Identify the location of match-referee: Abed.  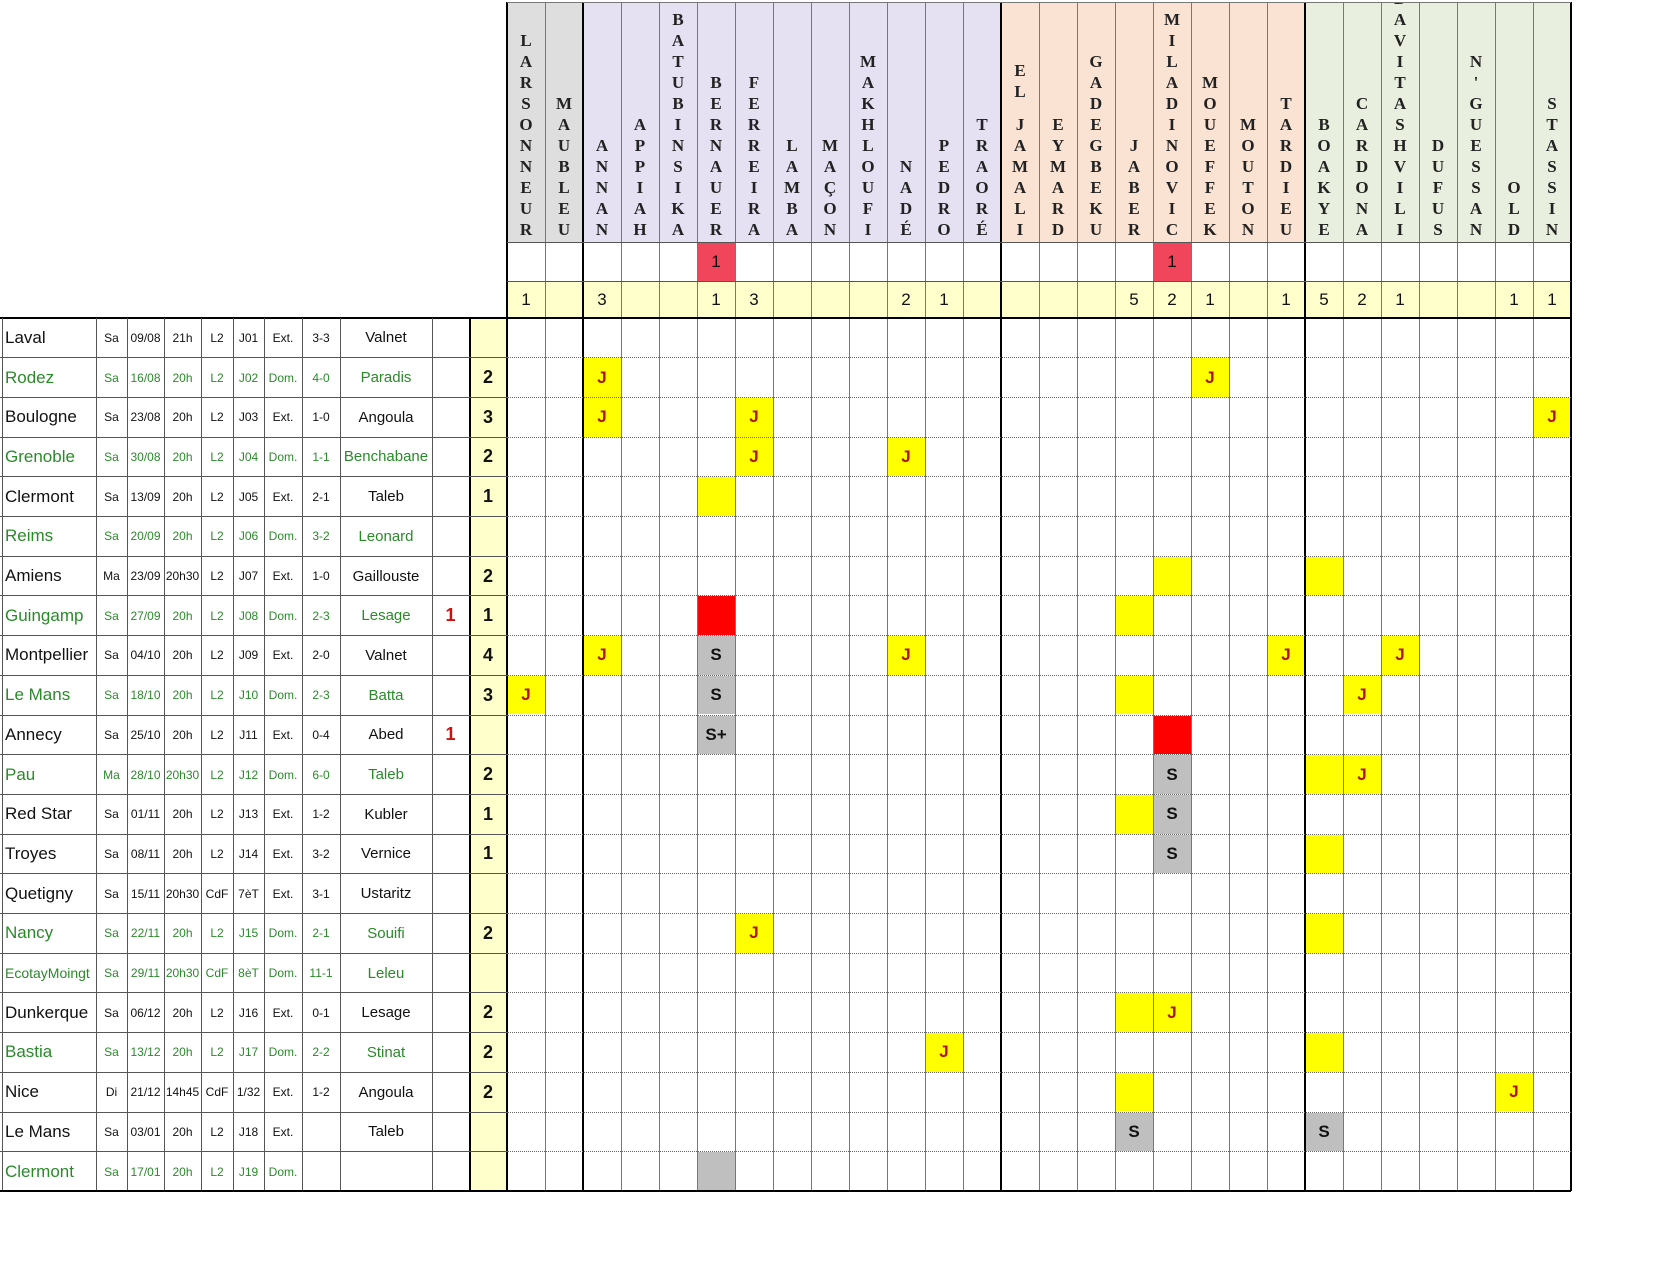
(386, 735).